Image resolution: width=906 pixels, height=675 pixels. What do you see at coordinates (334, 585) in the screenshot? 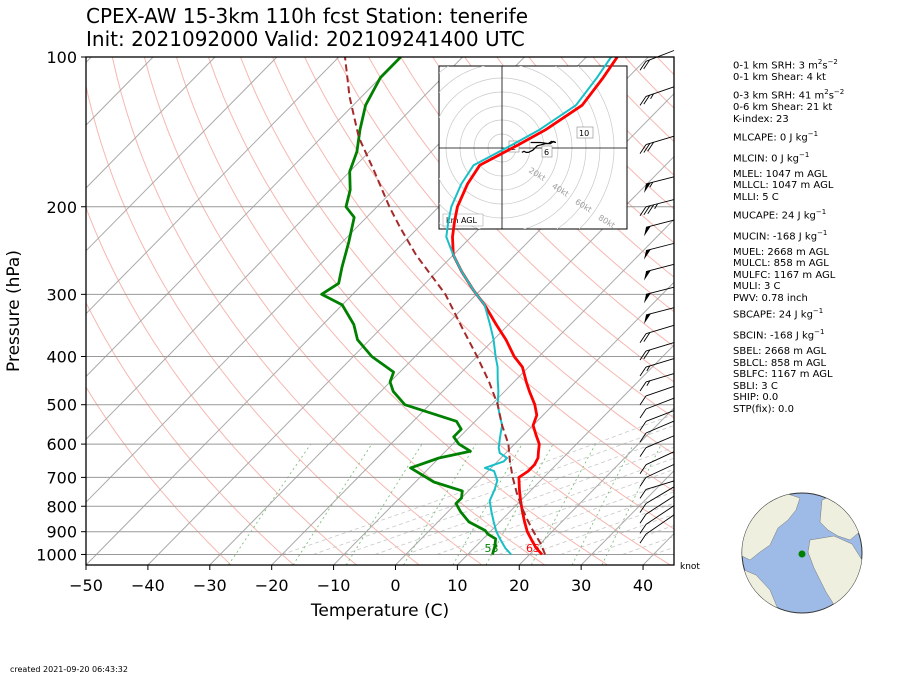
I see `x-tick-label: −10` at bounding box center [334, 585].